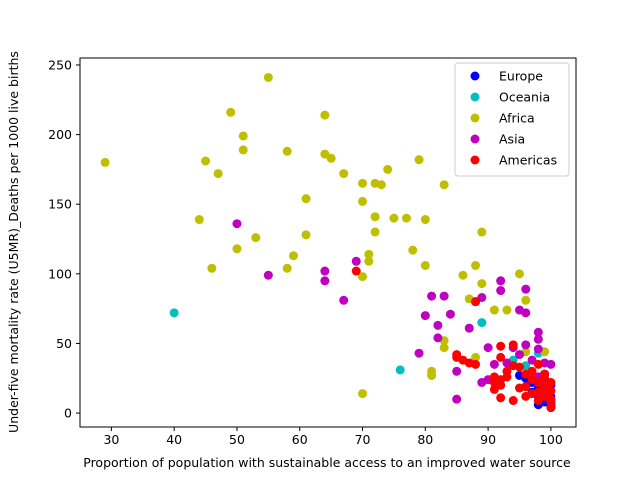  What do you see at coordinates (60, 134) in the screenshot?
I see `y-tick-label: 200` at bounding box center [60, 134].